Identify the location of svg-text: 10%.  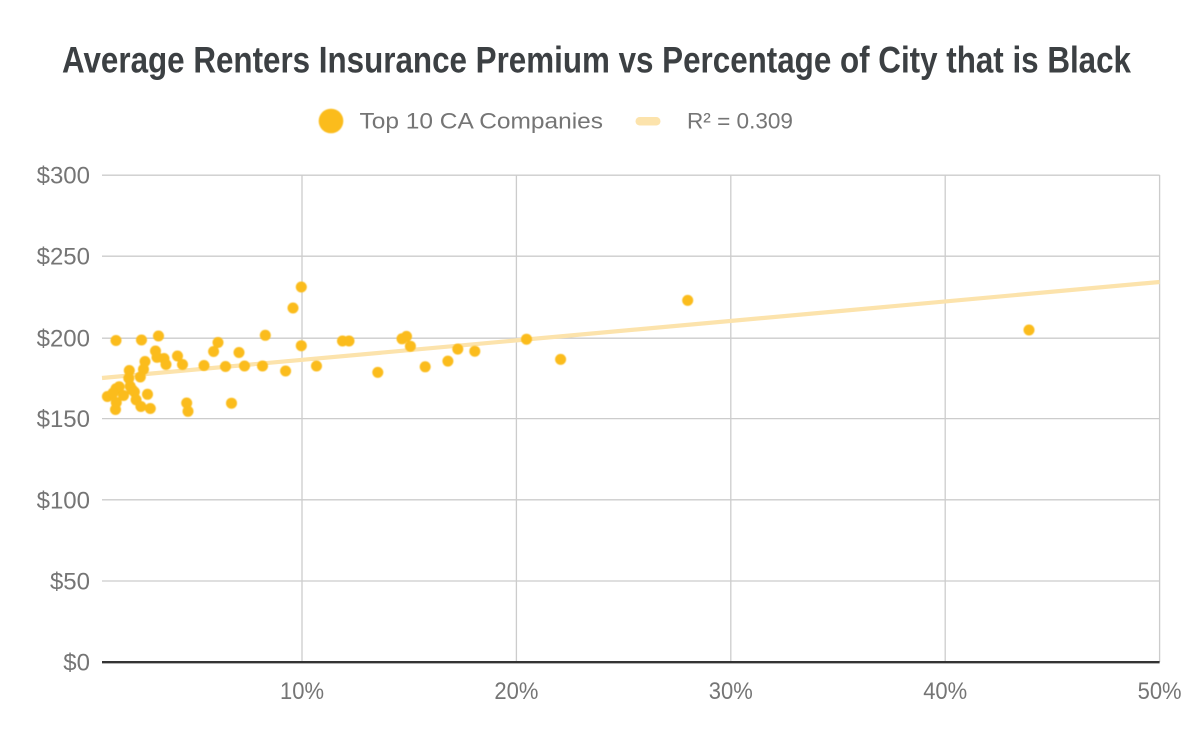
(302, 691).